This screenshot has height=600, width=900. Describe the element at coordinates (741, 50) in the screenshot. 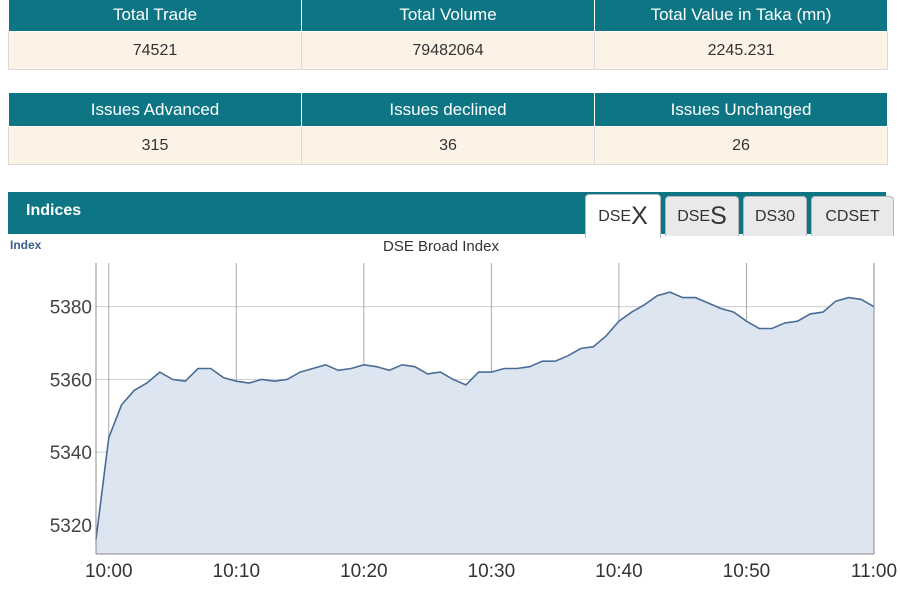

I see `value-total-value: 2245.231` at that location.